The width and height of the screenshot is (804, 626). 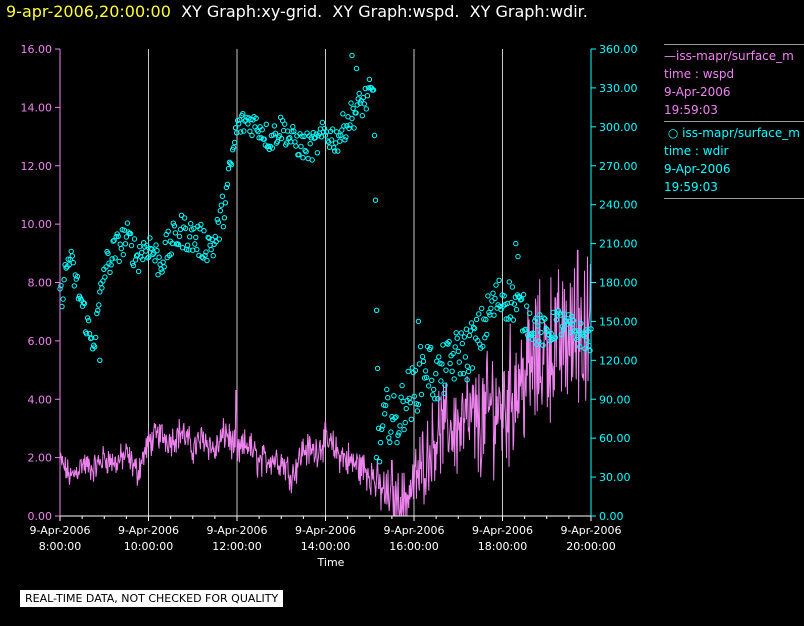 What do you see at coordinates (618, 360) in the screenshot?
I see `y-right-tick-label: 120.00` at bounding box center [618, 360].